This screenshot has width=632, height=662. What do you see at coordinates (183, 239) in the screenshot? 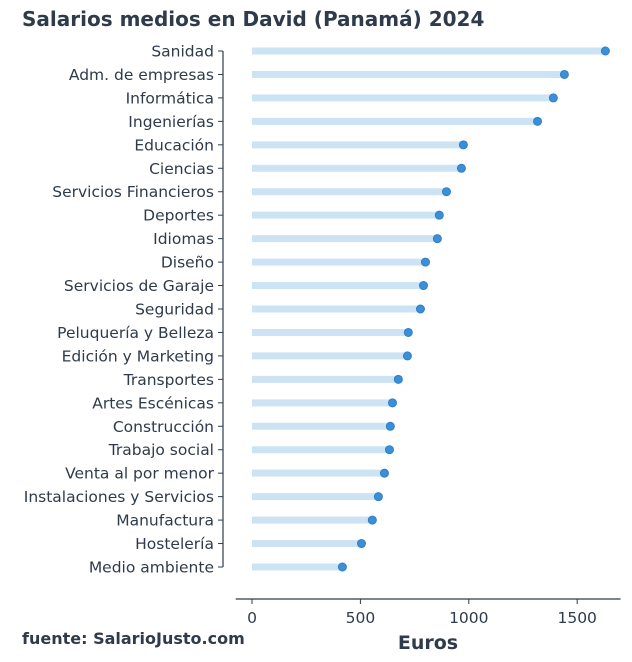
I see `y-tick-label-8: Idiomas` at bounding box center [183, 239].